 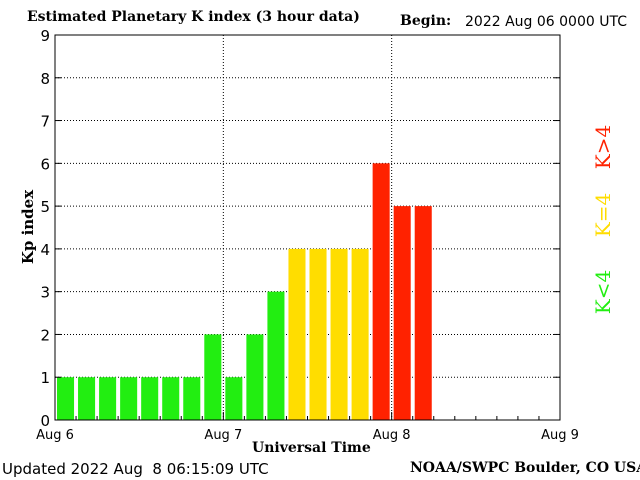 What do you see at coordinates (392, 435) in the screenshot?
I see `x-tick-label: Aug 8` at bounding box center [392, 435].